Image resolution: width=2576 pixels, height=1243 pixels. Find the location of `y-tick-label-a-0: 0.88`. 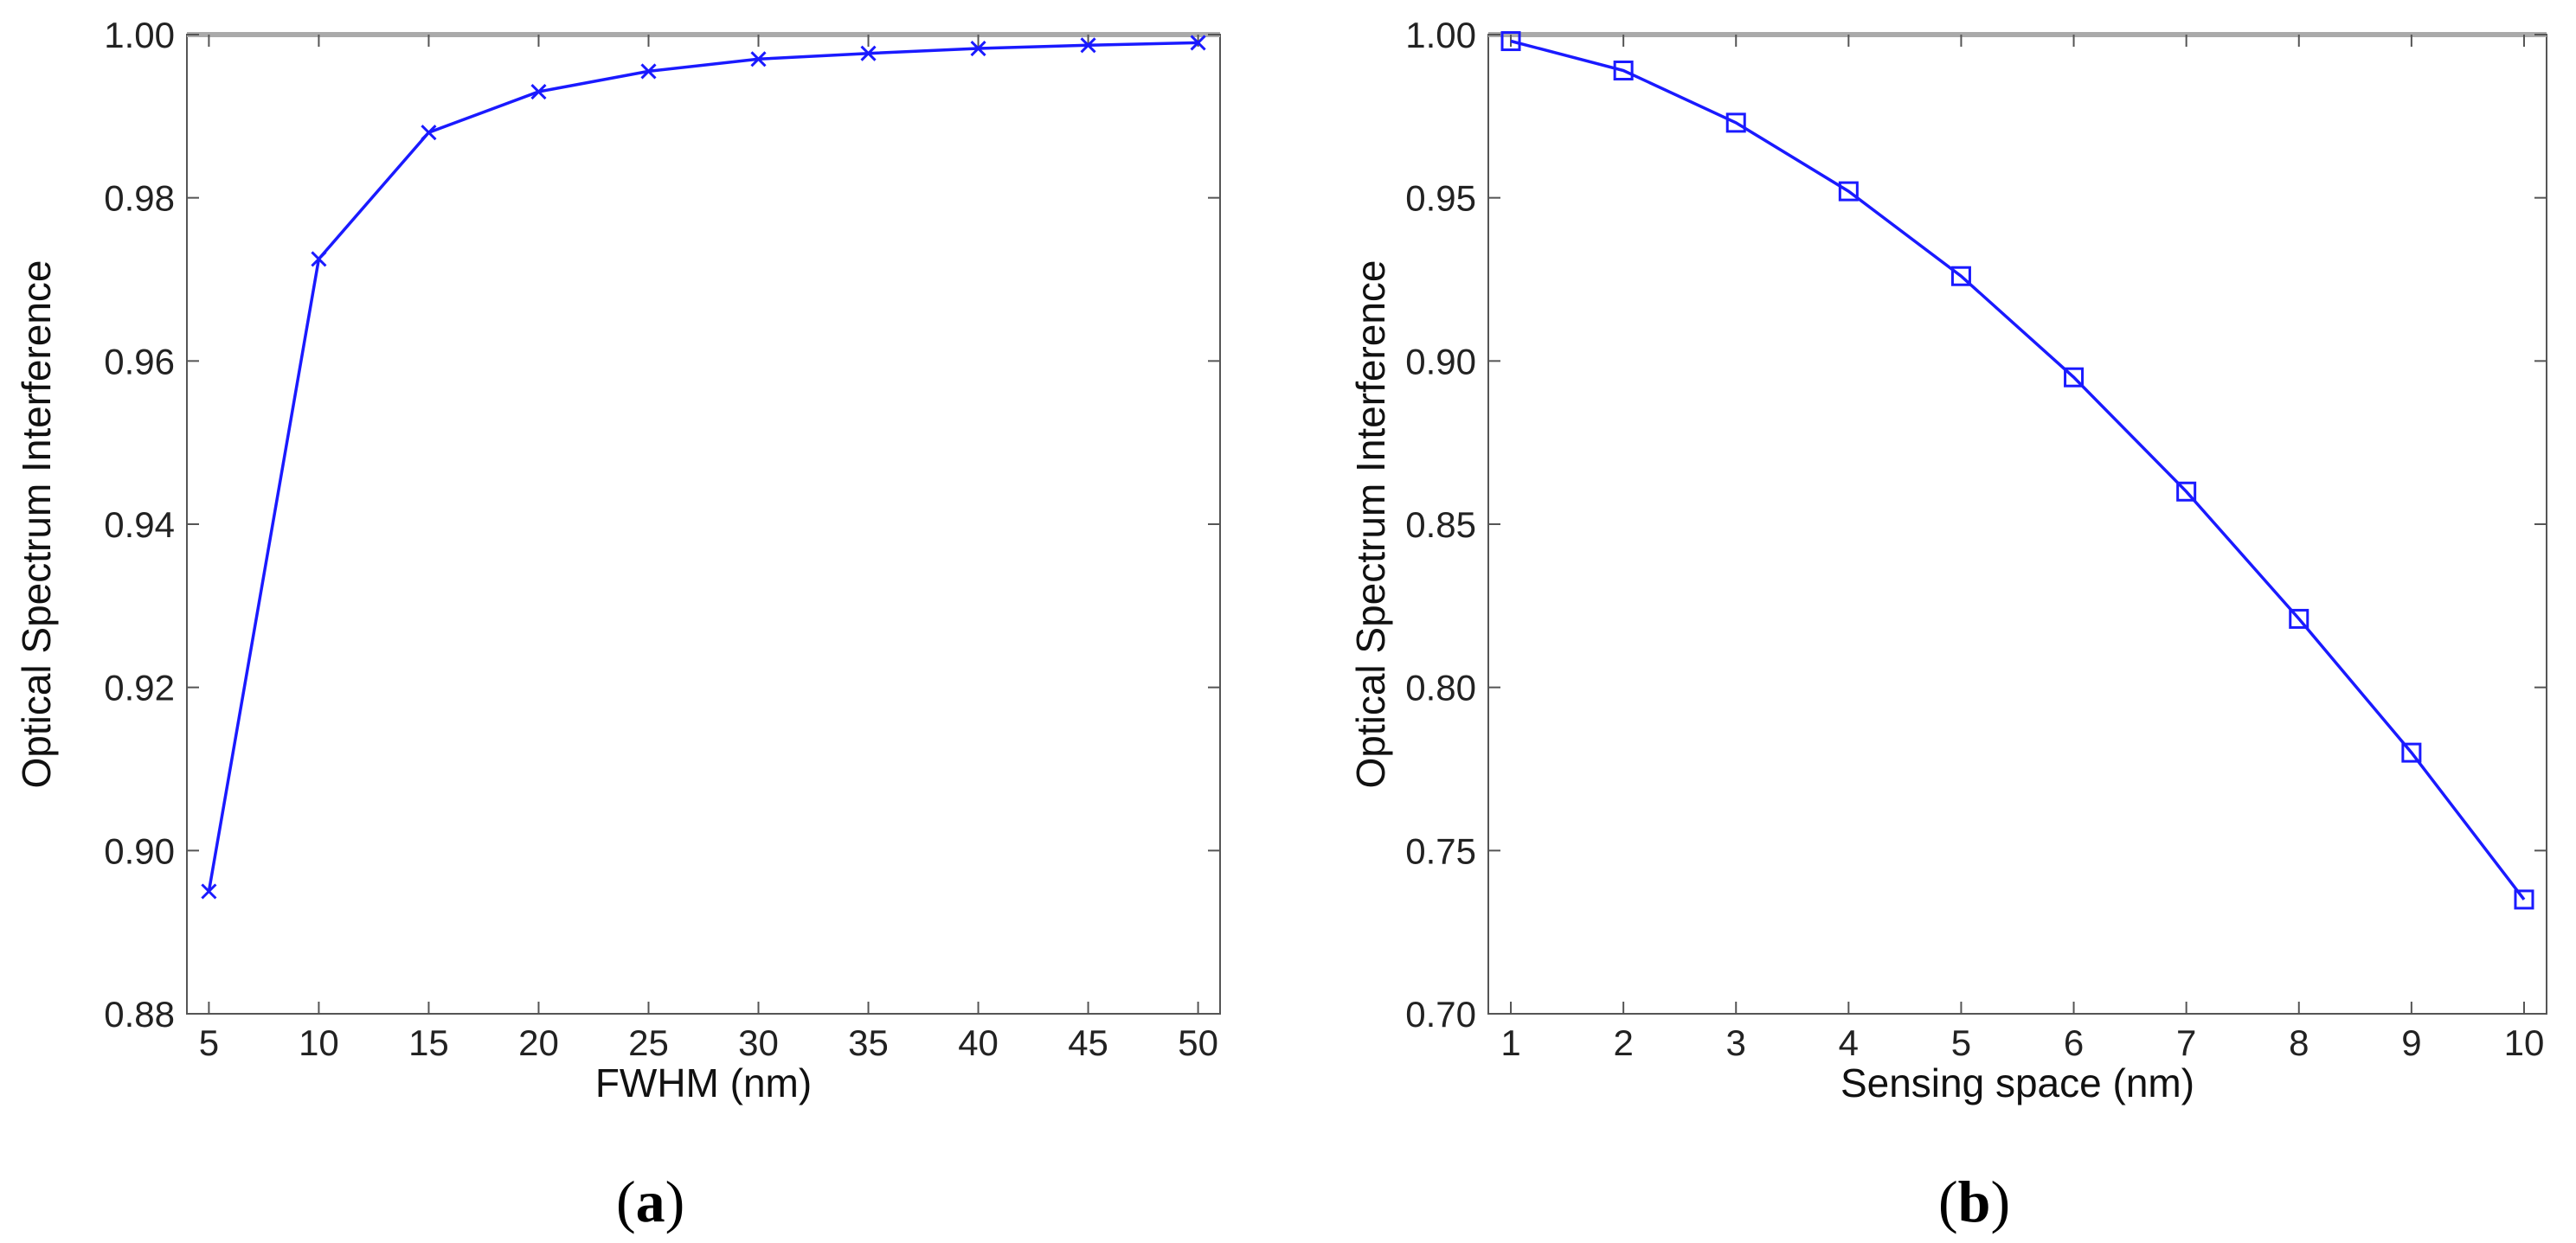

y-tick-label-a-0: 0.88 is located at coordinates (140, 1015).